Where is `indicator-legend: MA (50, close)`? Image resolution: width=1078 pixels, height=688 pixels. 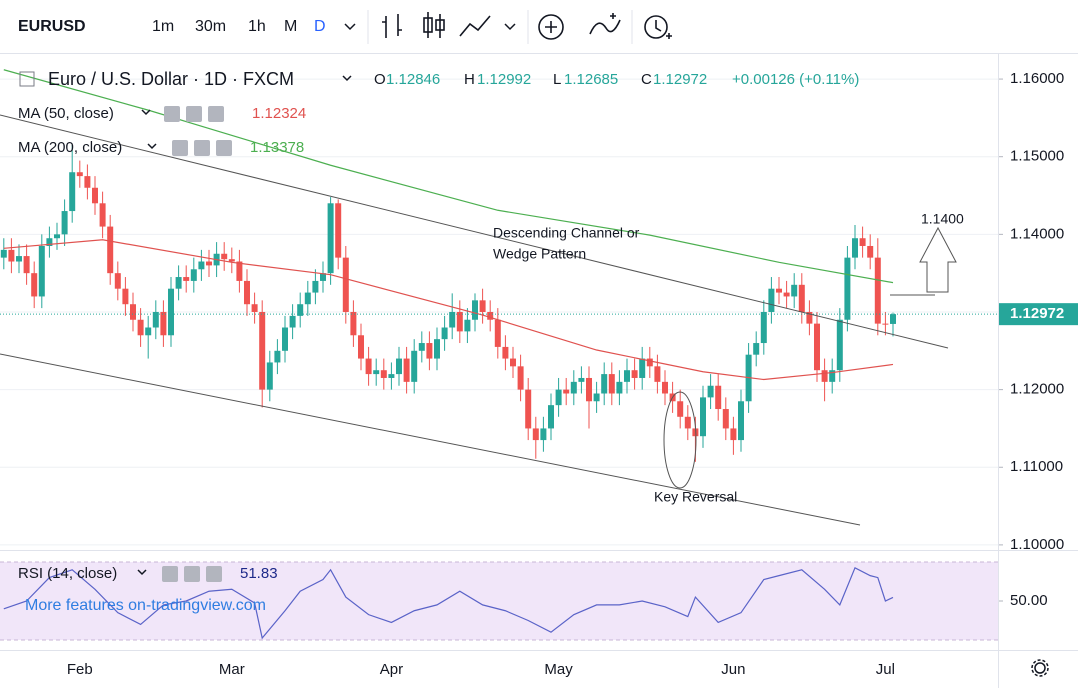
indicator-legend: MA (50, close) is located at coordinates (66, 113).